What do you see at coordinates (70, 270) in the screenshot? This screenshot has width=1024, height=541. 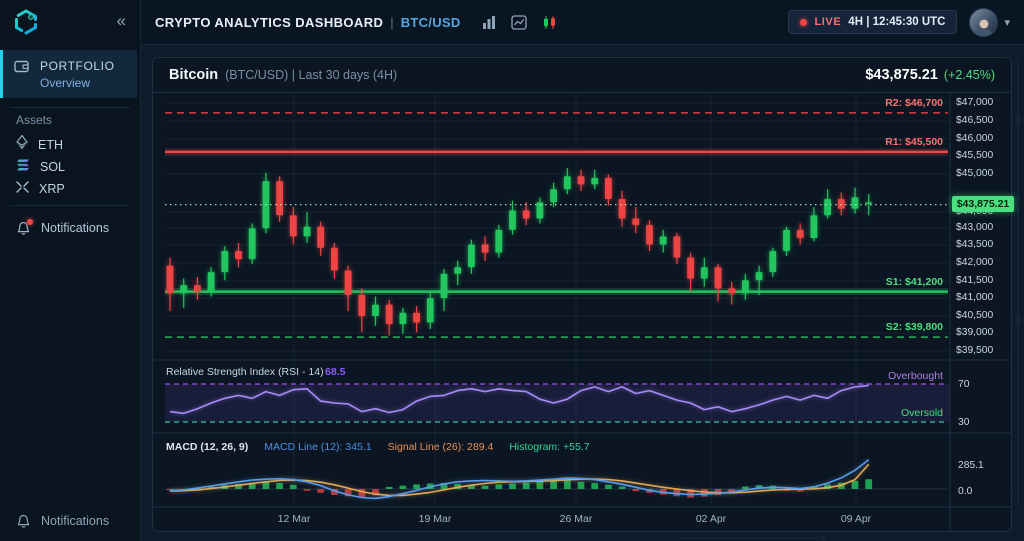 I see `sidebar: « PORTFOLIO Overview Assets` at bounding box center [70, 270].